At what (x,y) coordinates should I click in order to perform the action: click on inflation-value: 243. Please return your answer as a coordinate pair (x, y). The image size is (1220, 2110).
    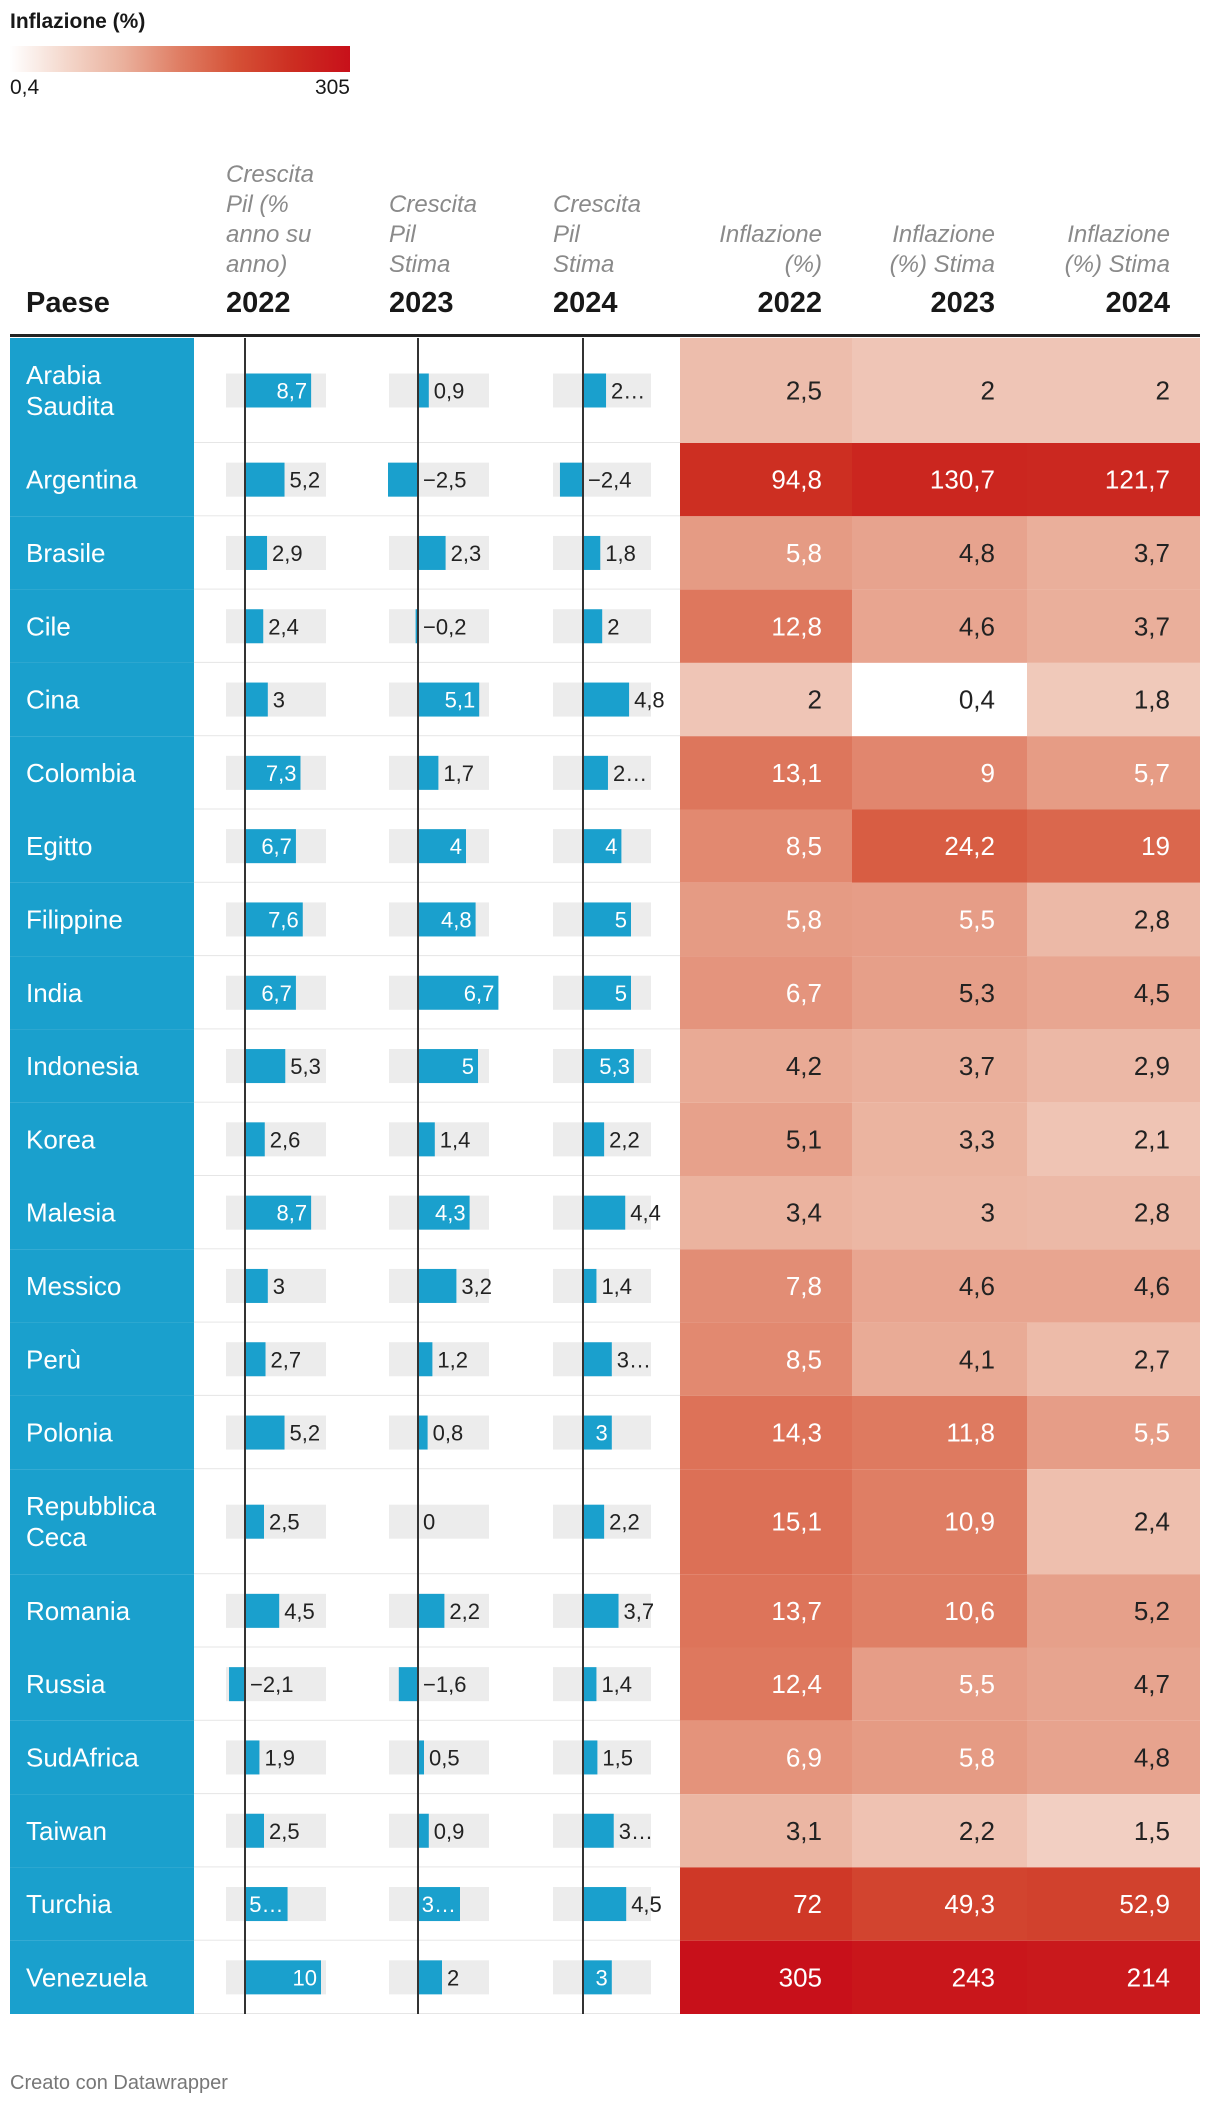
    Looking at the image, I should click on (973, 1977).